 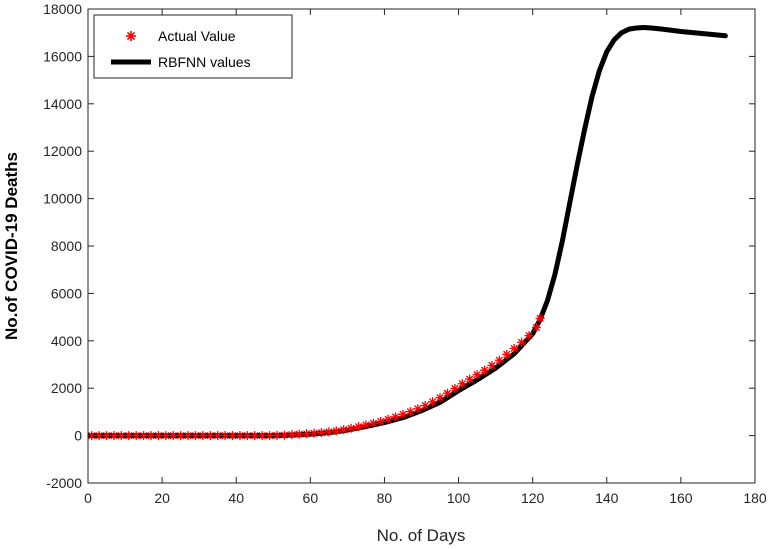 I want to click on legend: Actual Value RBFNN values, so click(x=193, y=46).